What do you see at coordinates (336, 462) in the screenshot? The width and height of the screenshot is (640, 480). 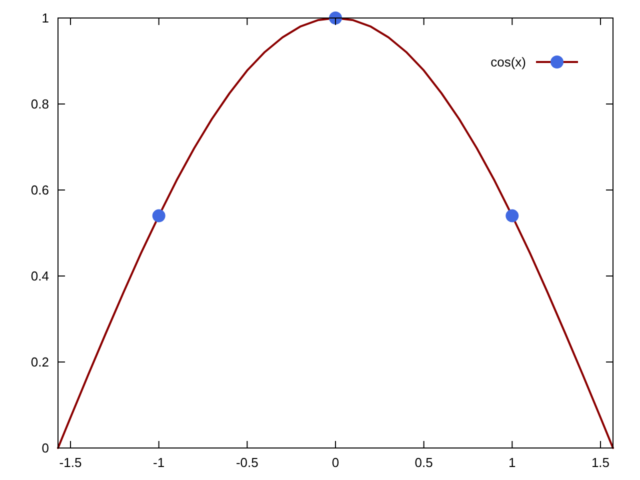 I see `x-tick-label: 0` at bounding box center [336, 462].